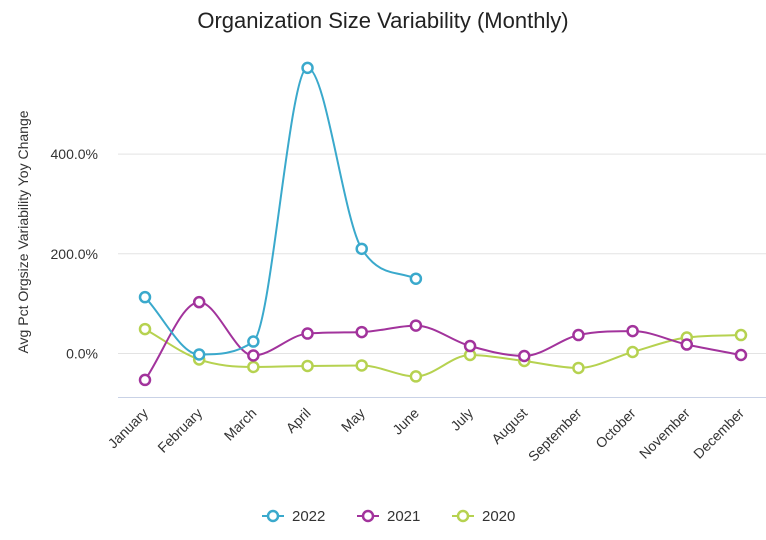  What do you see at coordinates (353, 420) in the screenshot?
I see `x-tick-label: May` at bounding box center [353, 420].